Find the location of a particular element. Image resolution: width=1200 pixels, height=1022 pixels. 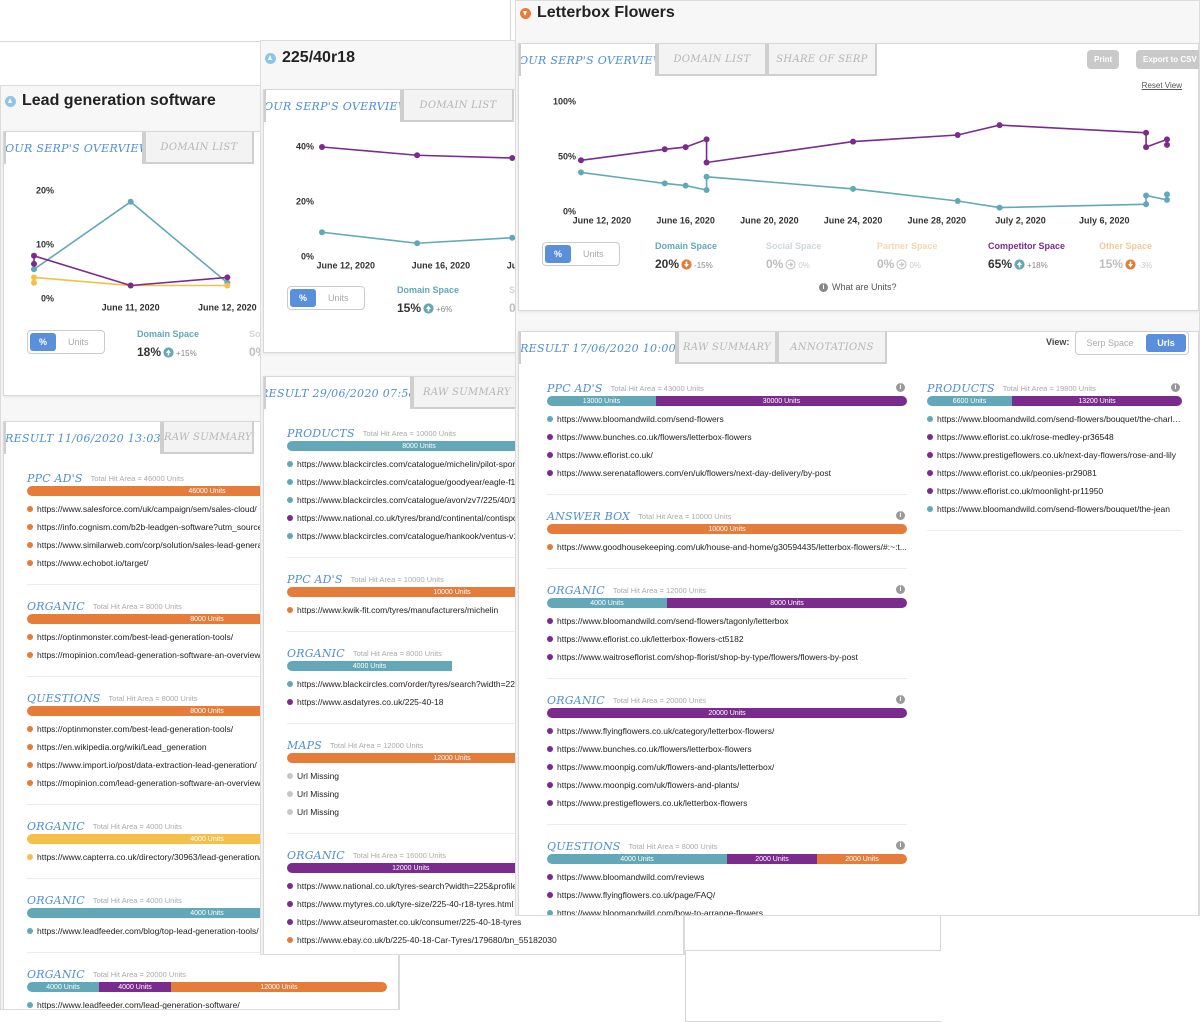

section-header: ORGANIC Total Hit Area = 4000 Units is located at coordinates (207, 826).